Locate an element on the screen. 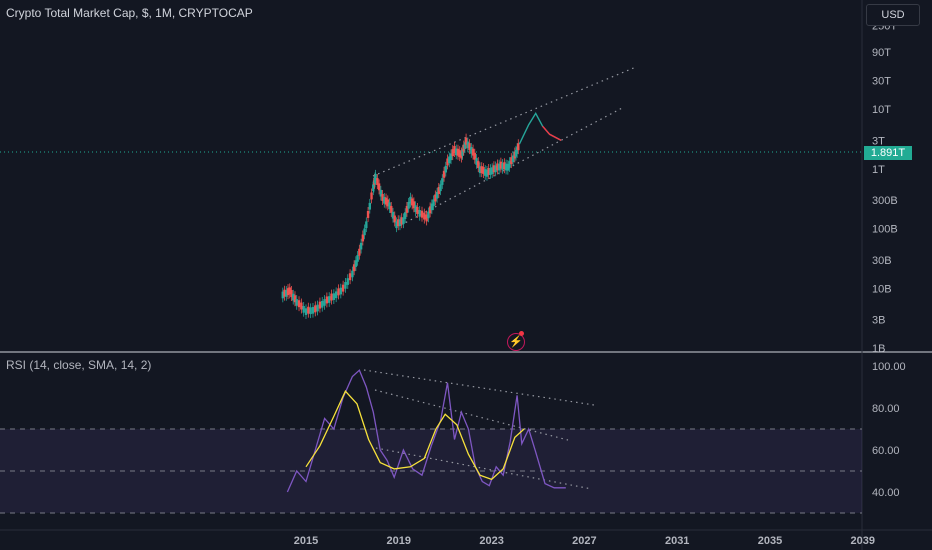 This screenshot has height=550, width=932. price-tick-label: 90T is located at coordinates (881, 53).